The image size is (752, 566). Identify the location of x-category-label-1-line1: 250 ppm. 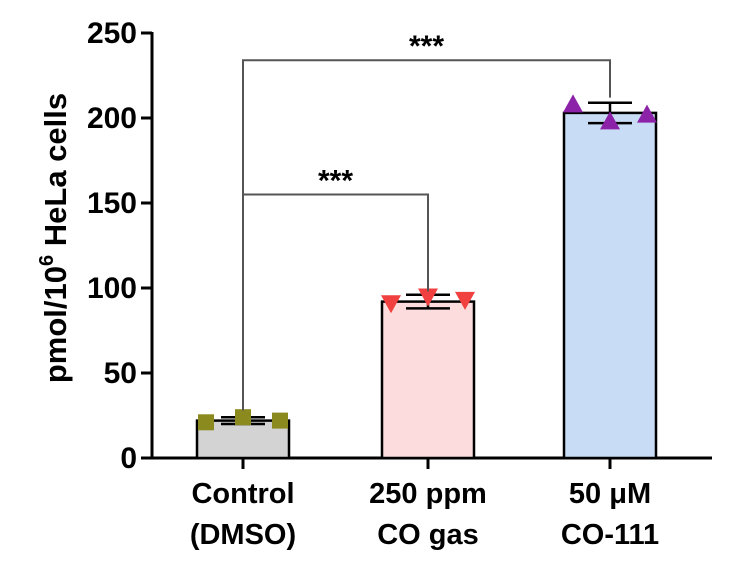
(428, 494).